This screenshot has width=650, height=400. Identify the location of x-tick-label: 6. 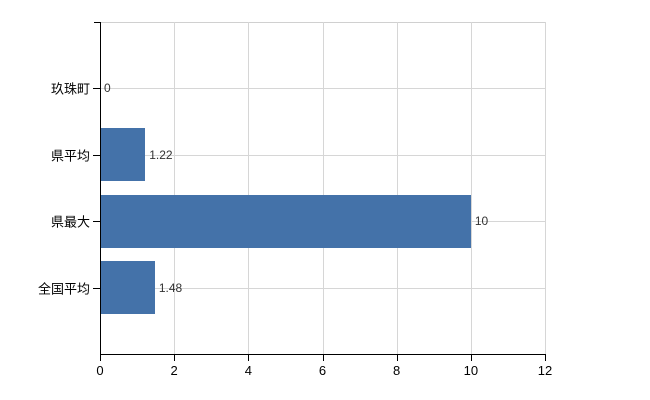
(322, 370).